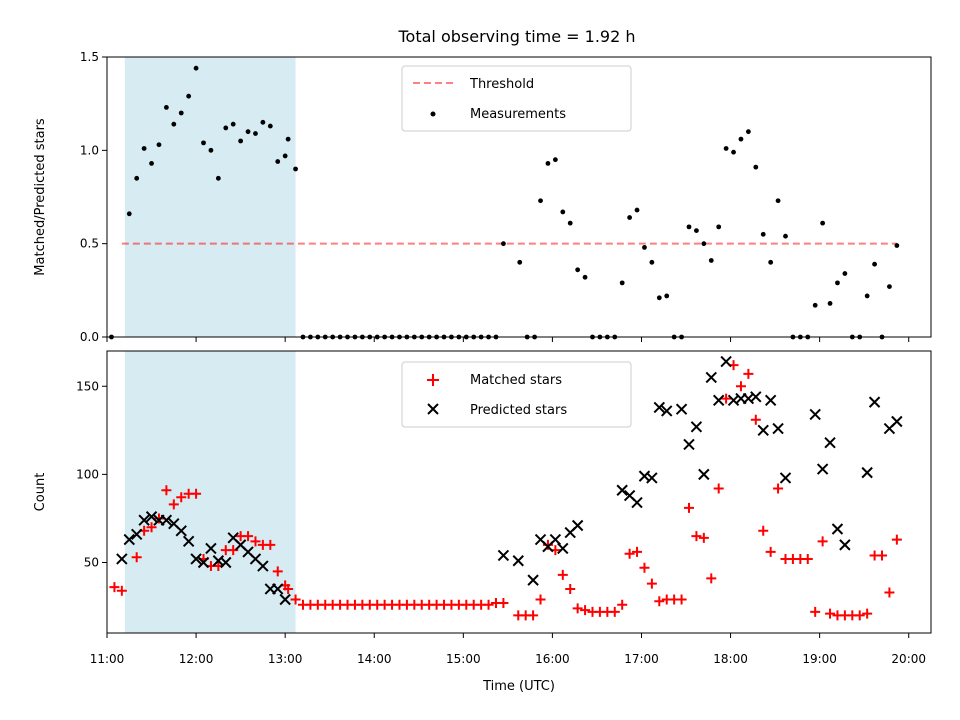 This screenshot has width=960, height=720. Describe the element at coordinates (374, 659) in the screenshot. I see `x-tick-label: 14:00` at that location.